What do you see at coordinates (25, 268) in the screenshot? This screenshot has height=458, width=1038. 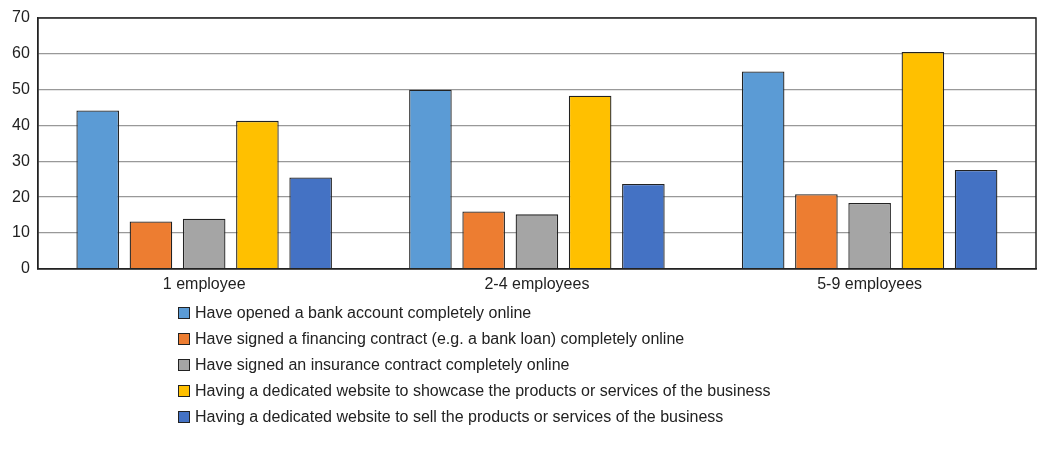 I see `y-tick-label: 0` at bounding box center [25, 268].